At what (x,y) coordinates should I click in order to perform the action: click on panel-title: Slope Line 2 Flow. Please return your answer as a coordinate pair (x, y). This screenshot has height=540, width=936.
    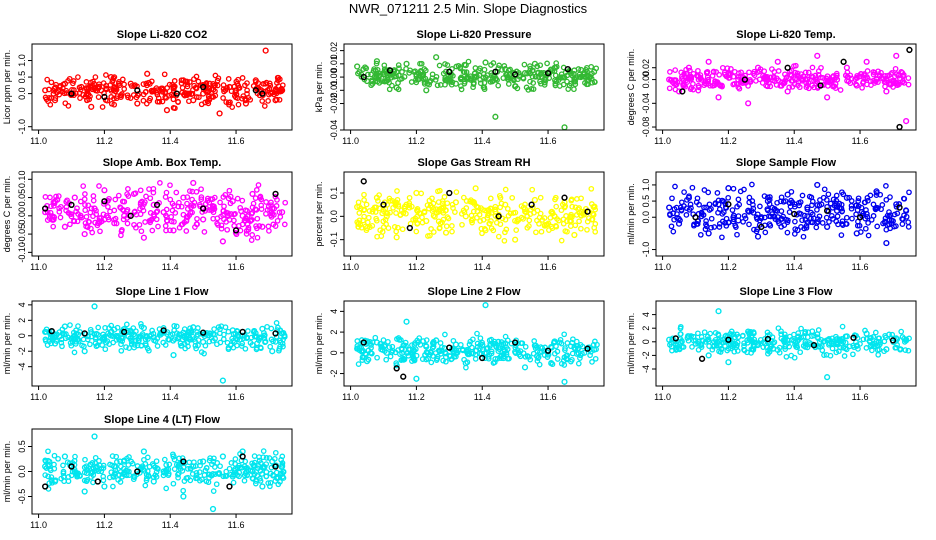
    Looking at the image, I should click on (474, 292).